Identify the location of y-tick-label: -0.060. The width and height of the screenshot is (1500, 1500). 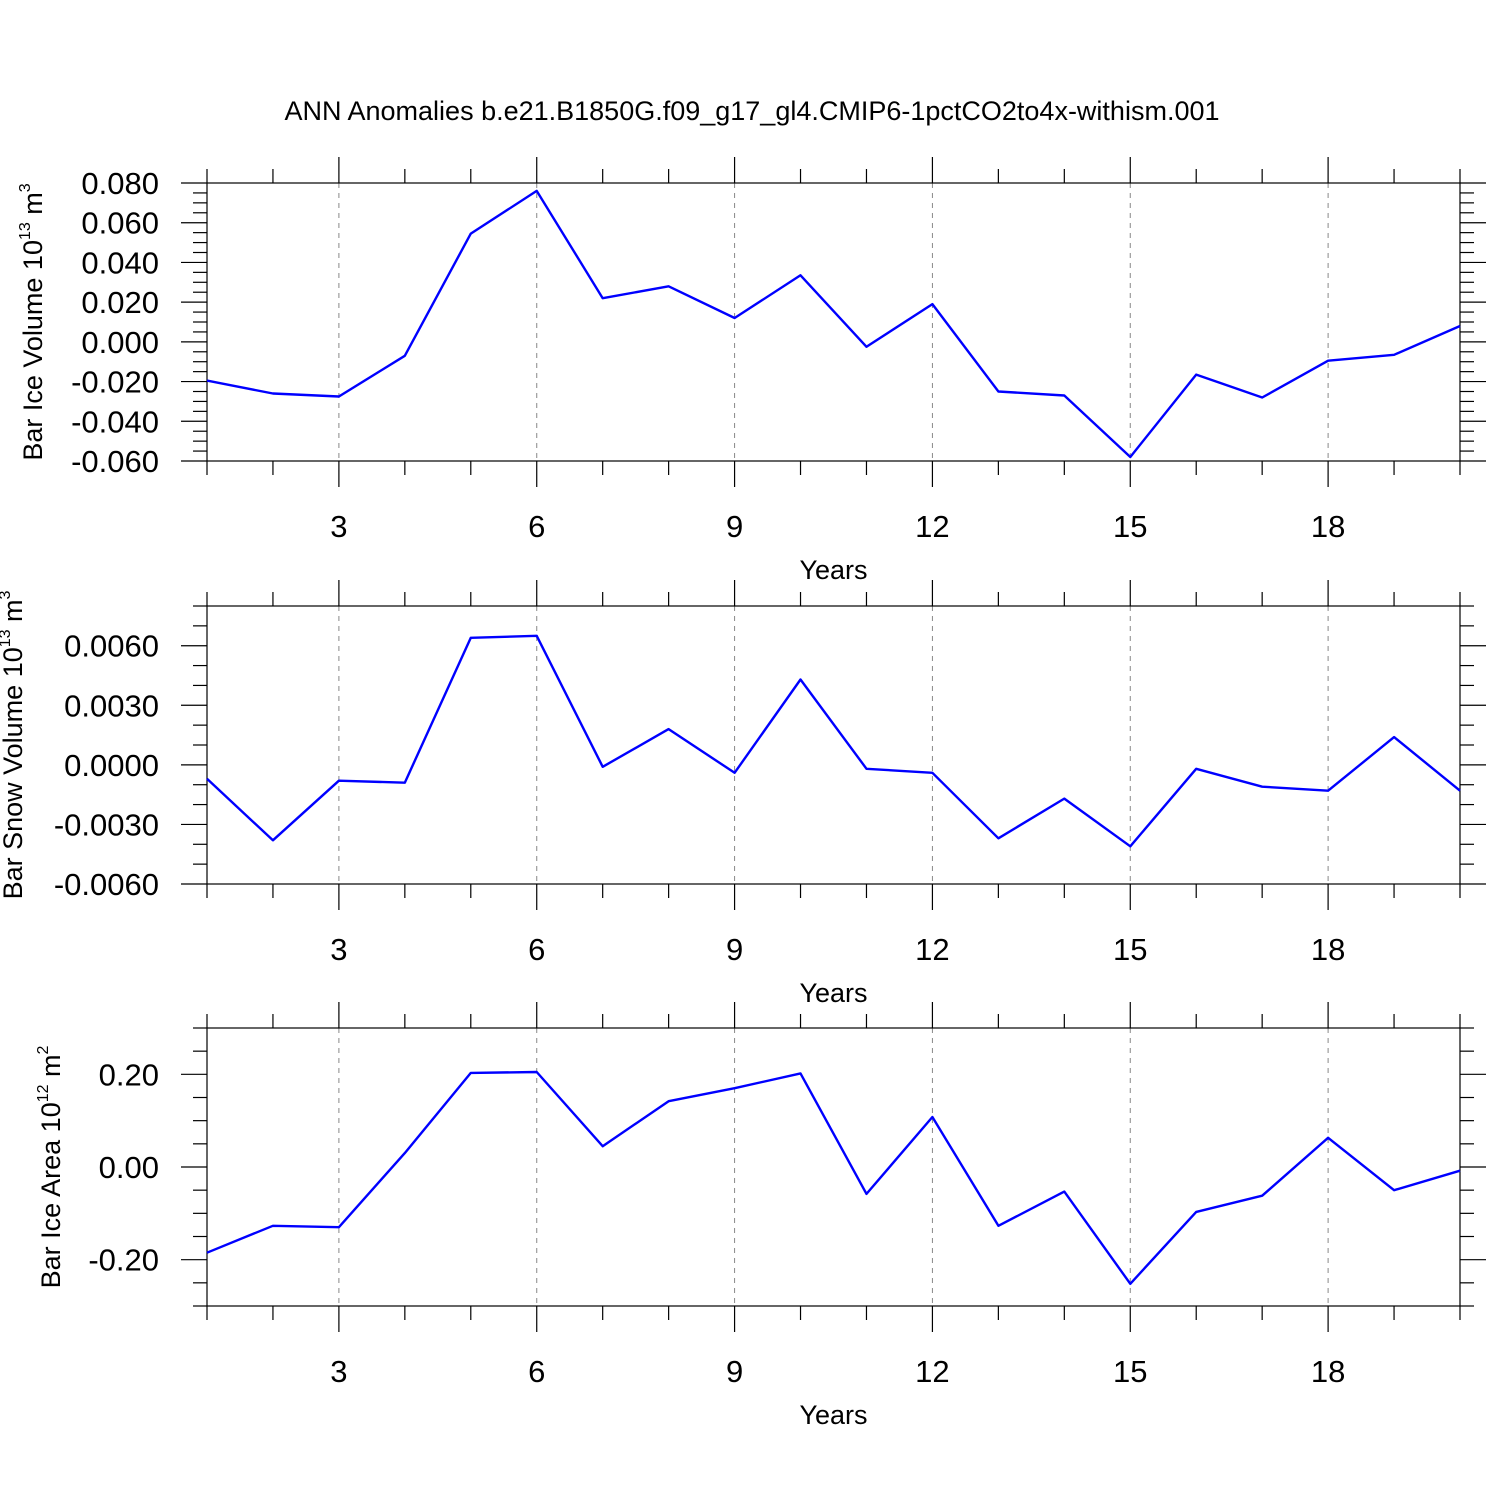
(115, 461).